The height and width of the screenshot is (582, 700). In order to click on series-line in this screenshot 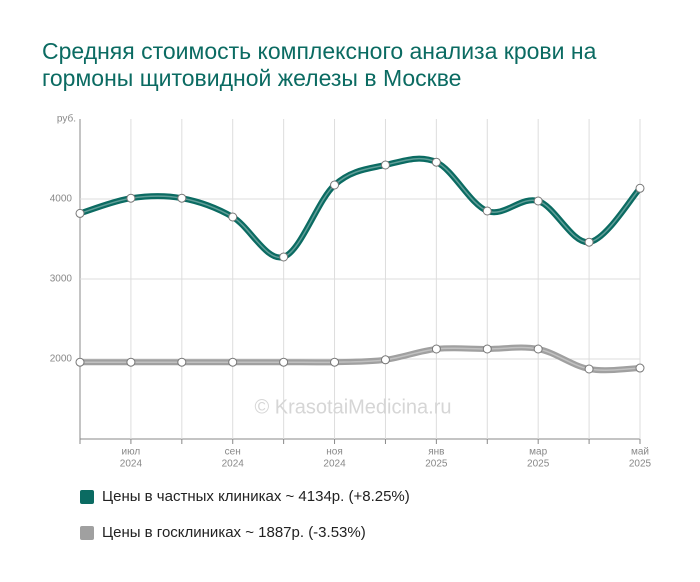, I will do `click(361, 208)`.